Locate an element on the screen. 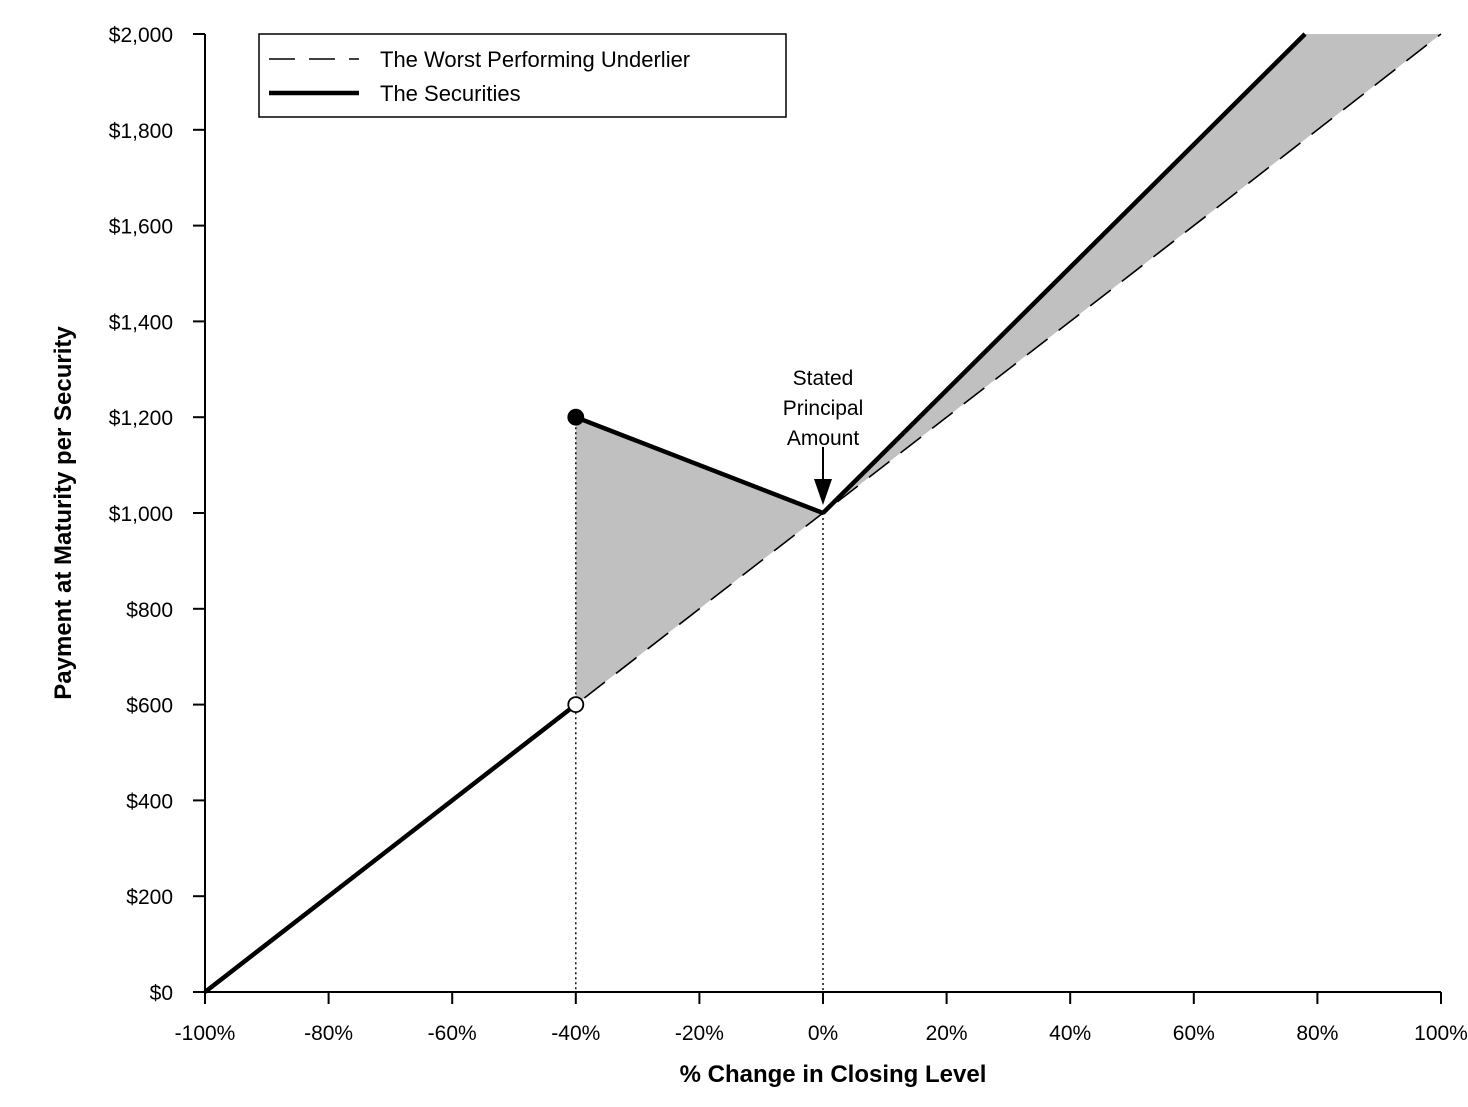 This screenshot has height=1107, width=1468. markers is located at coordinates (576, 560).